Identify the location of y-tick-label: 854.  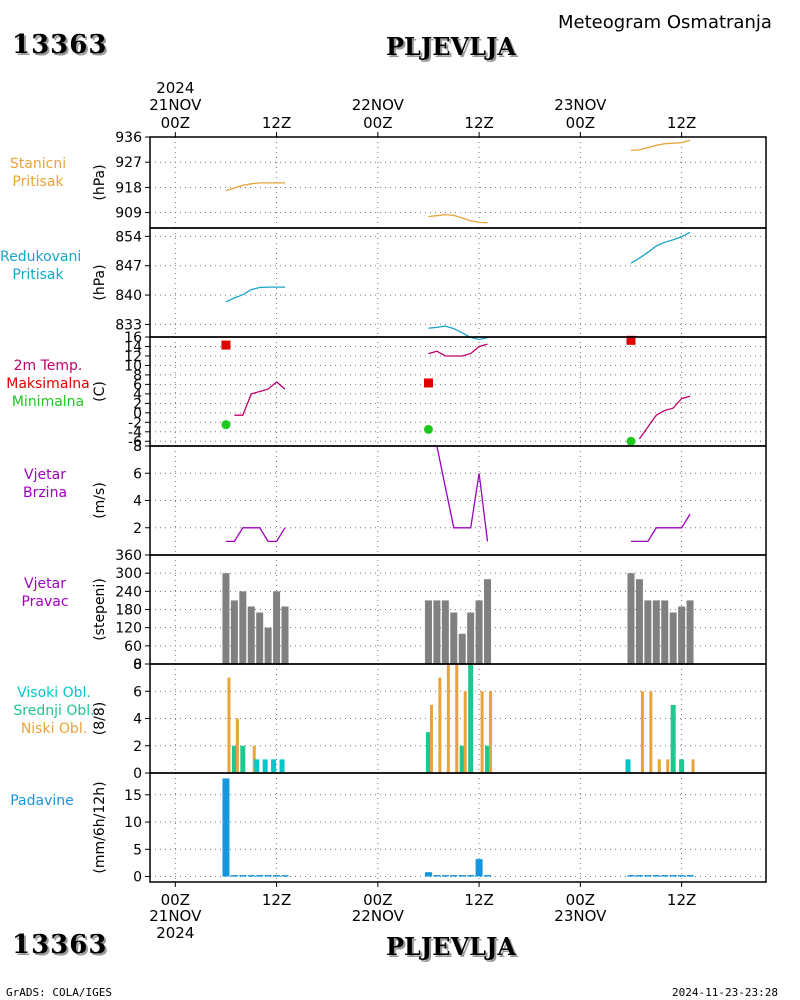
(128, 237).